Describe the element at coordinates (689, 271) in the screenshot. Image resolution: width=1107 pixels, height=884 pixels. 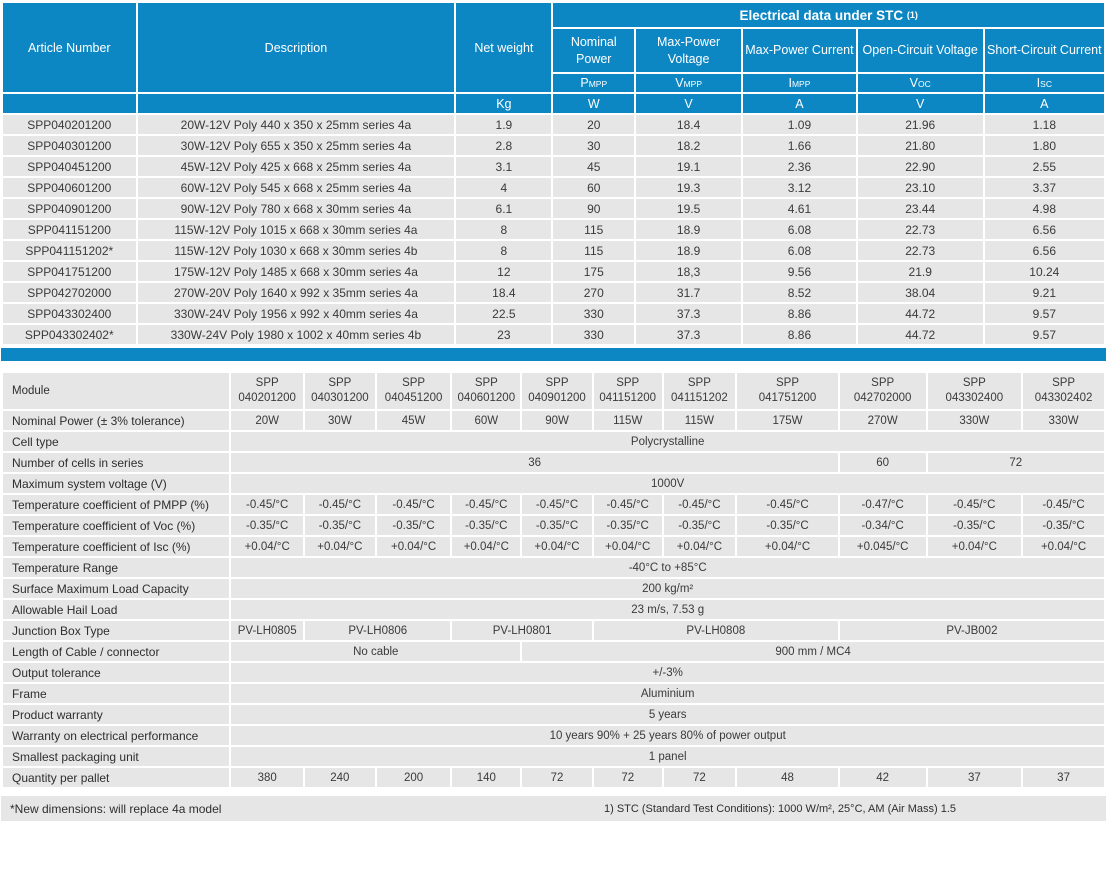
I see `vmpp-cell: 18,3` at that location.